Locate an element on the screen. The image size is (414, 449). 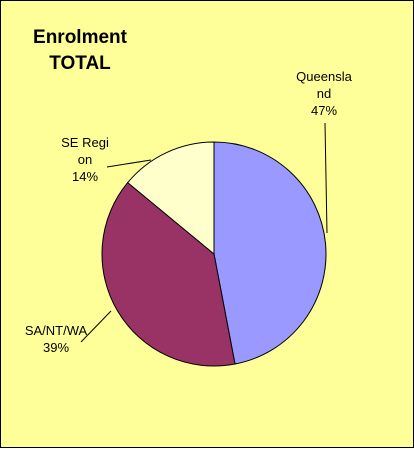
slice-label: SE Region 14% is located at coordinates (85, 159).